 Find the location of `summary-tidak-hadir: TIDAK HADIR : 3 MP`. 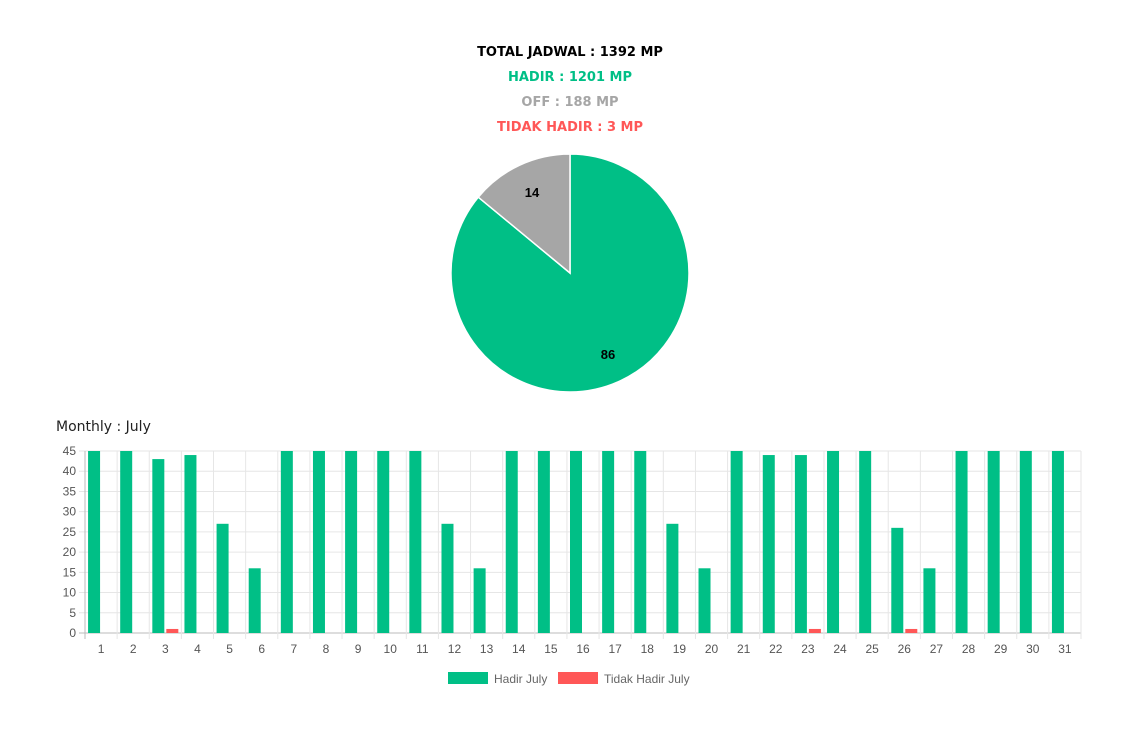

summary-tidak-hadir: TIDAK HADIR : 3 MP is located at coordinates (570, 127).